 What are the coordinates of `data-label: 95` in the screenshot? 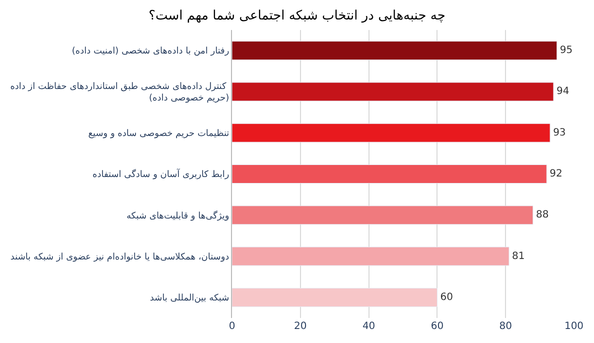 It's located at (566, 50).